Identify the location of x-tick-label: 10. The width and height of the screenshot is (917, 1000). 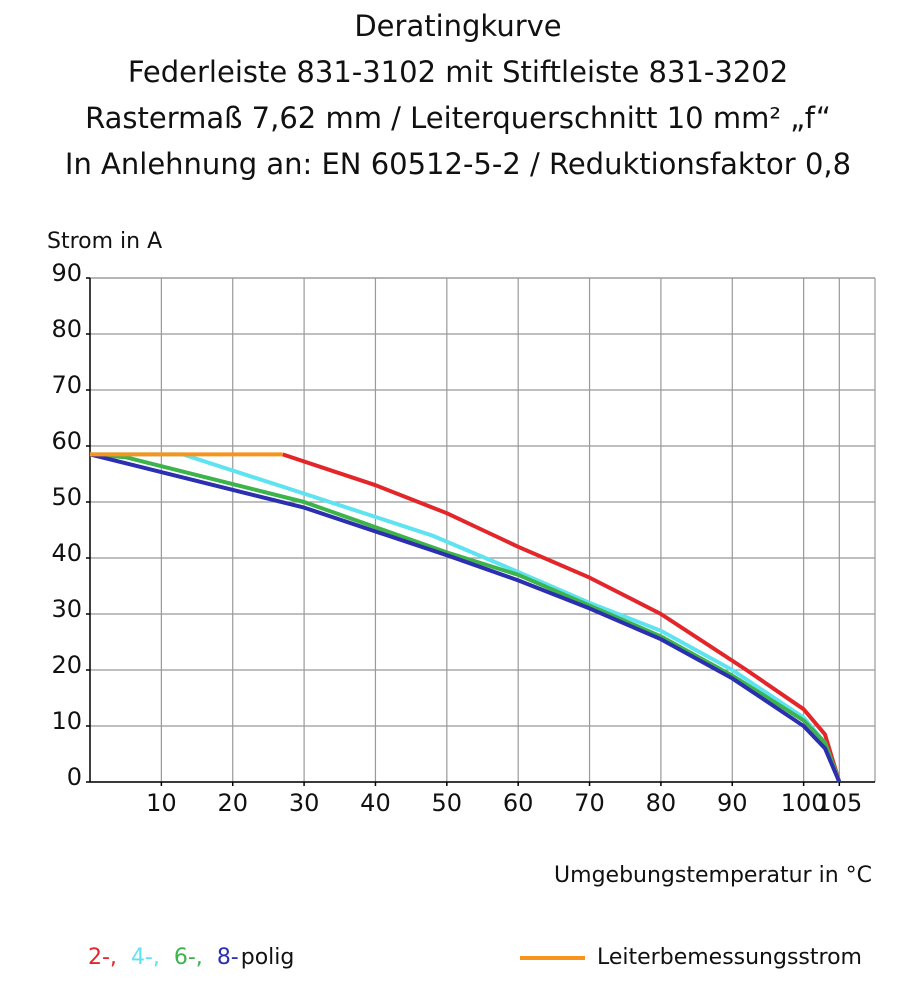
(161, 803).